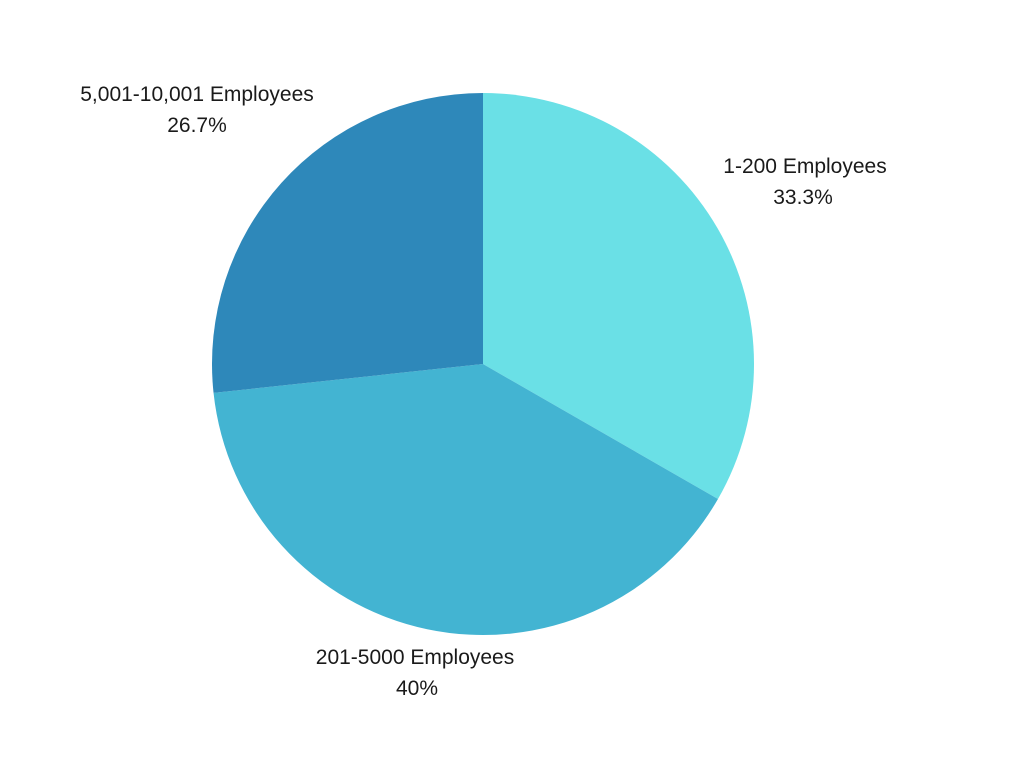 Image resolution: width=1024 pixels, height=768 pixels. Describe the element at coordinates (415, 673) in the screenshot. I see `slice-label-group-201-5000: 201-5000 Employees 40%` at that location.